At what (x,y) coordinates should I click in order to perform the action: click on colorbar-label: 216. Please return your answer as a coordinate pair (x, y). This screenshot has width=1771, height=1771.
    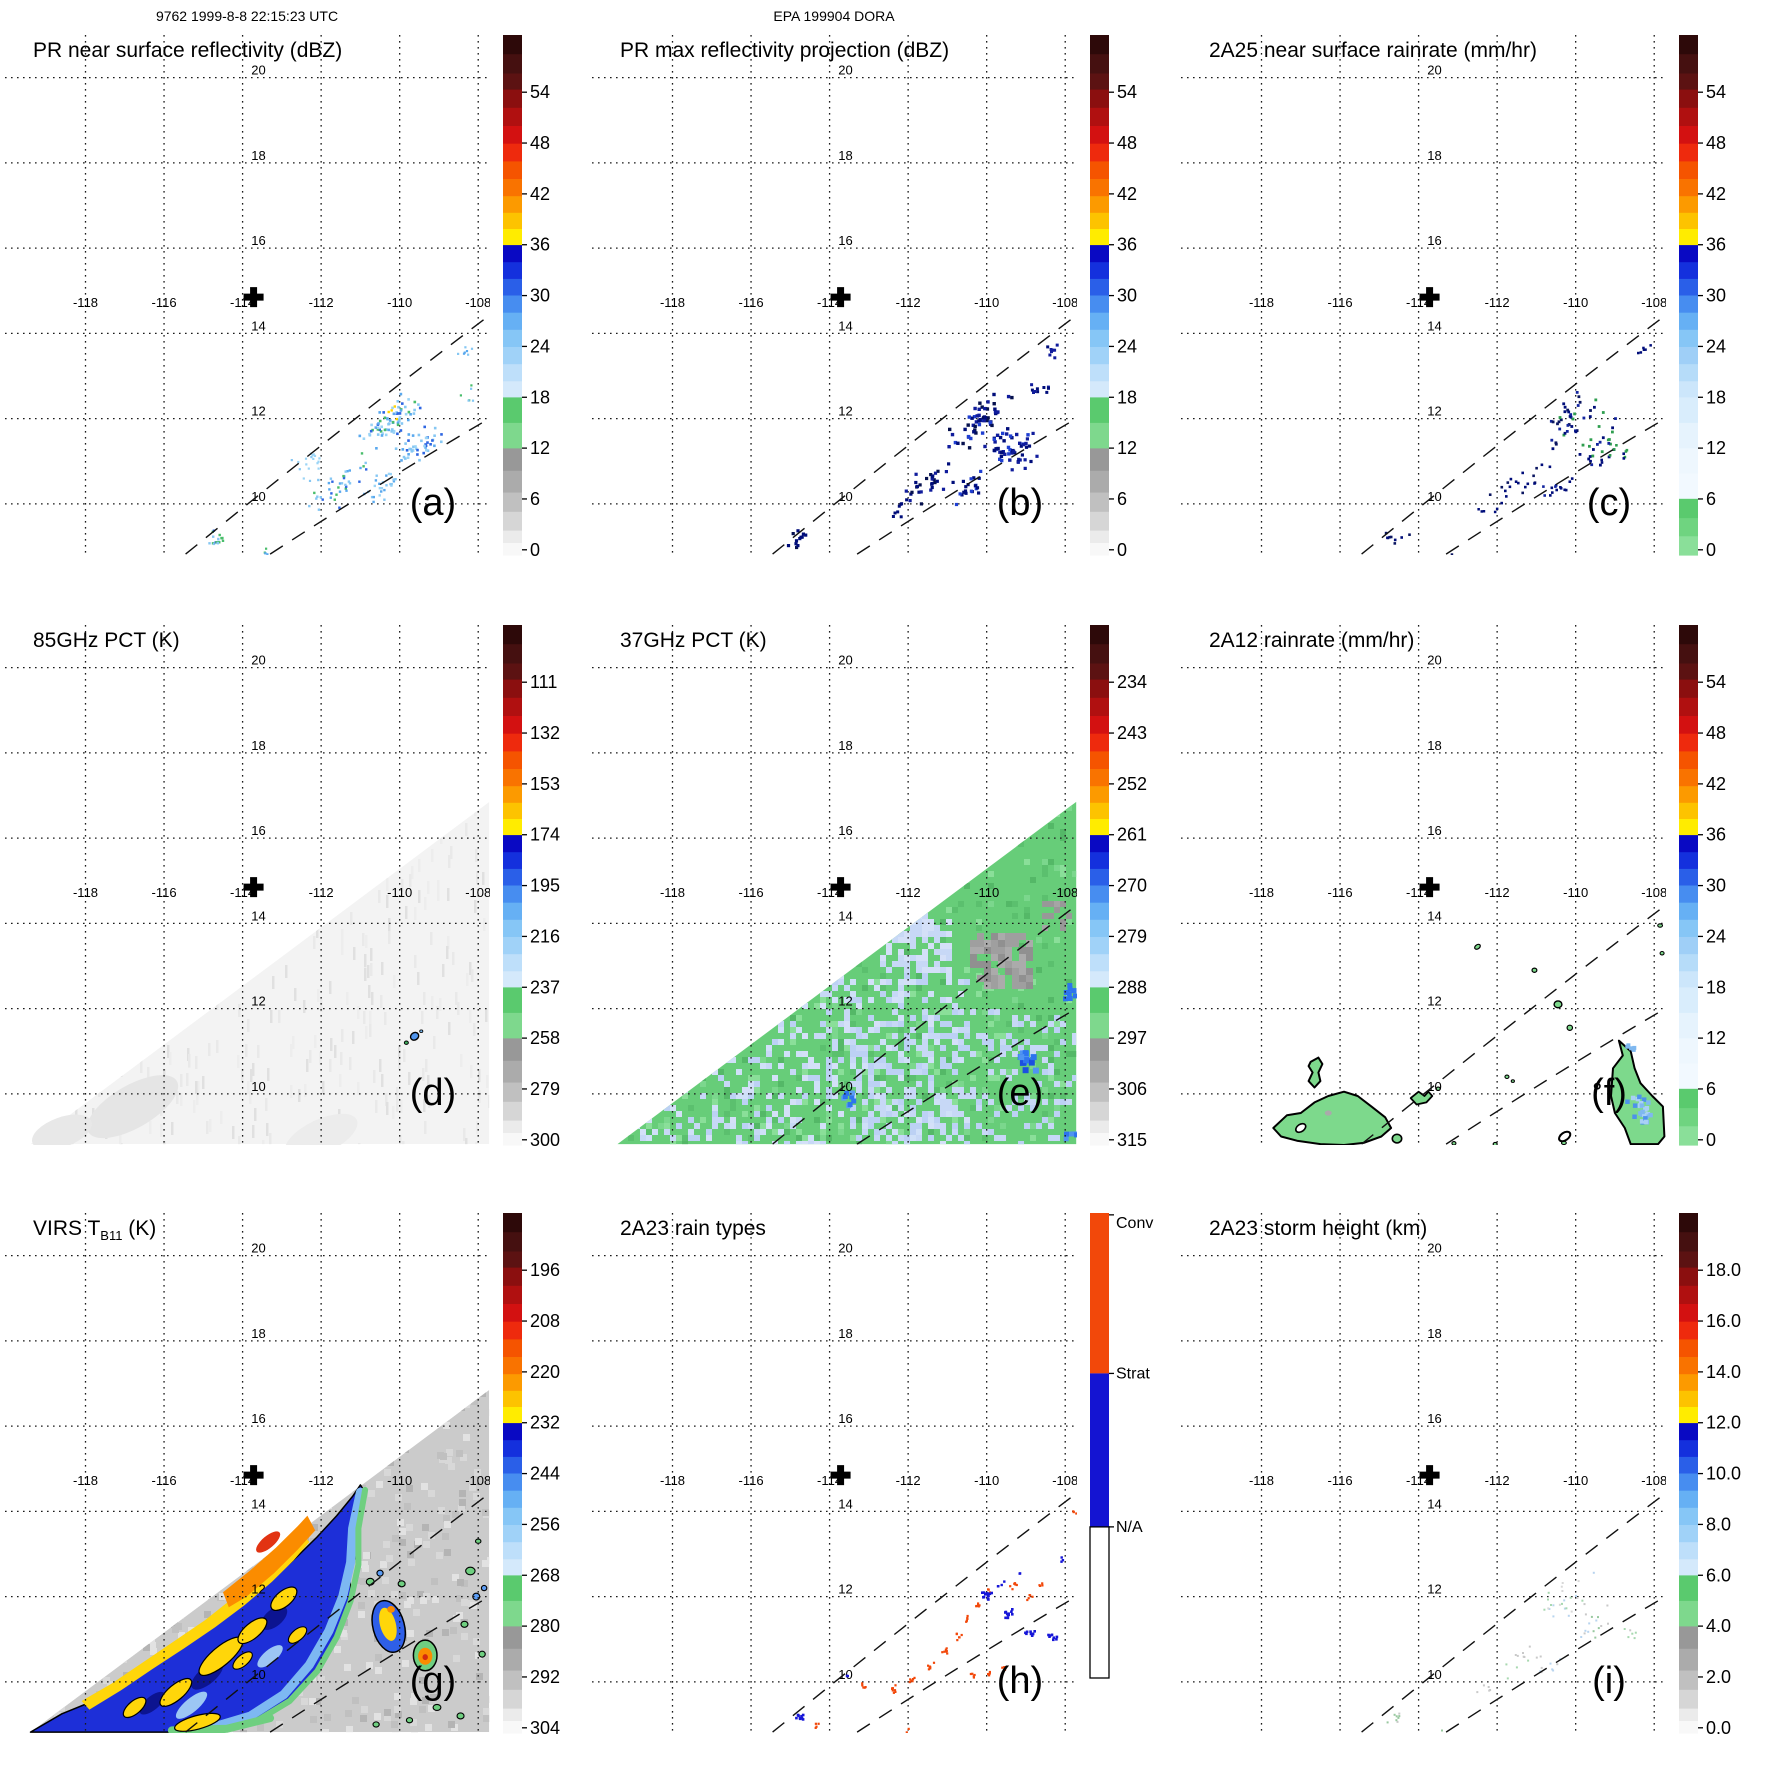
    Looking at the image, I should click on (545, 936).